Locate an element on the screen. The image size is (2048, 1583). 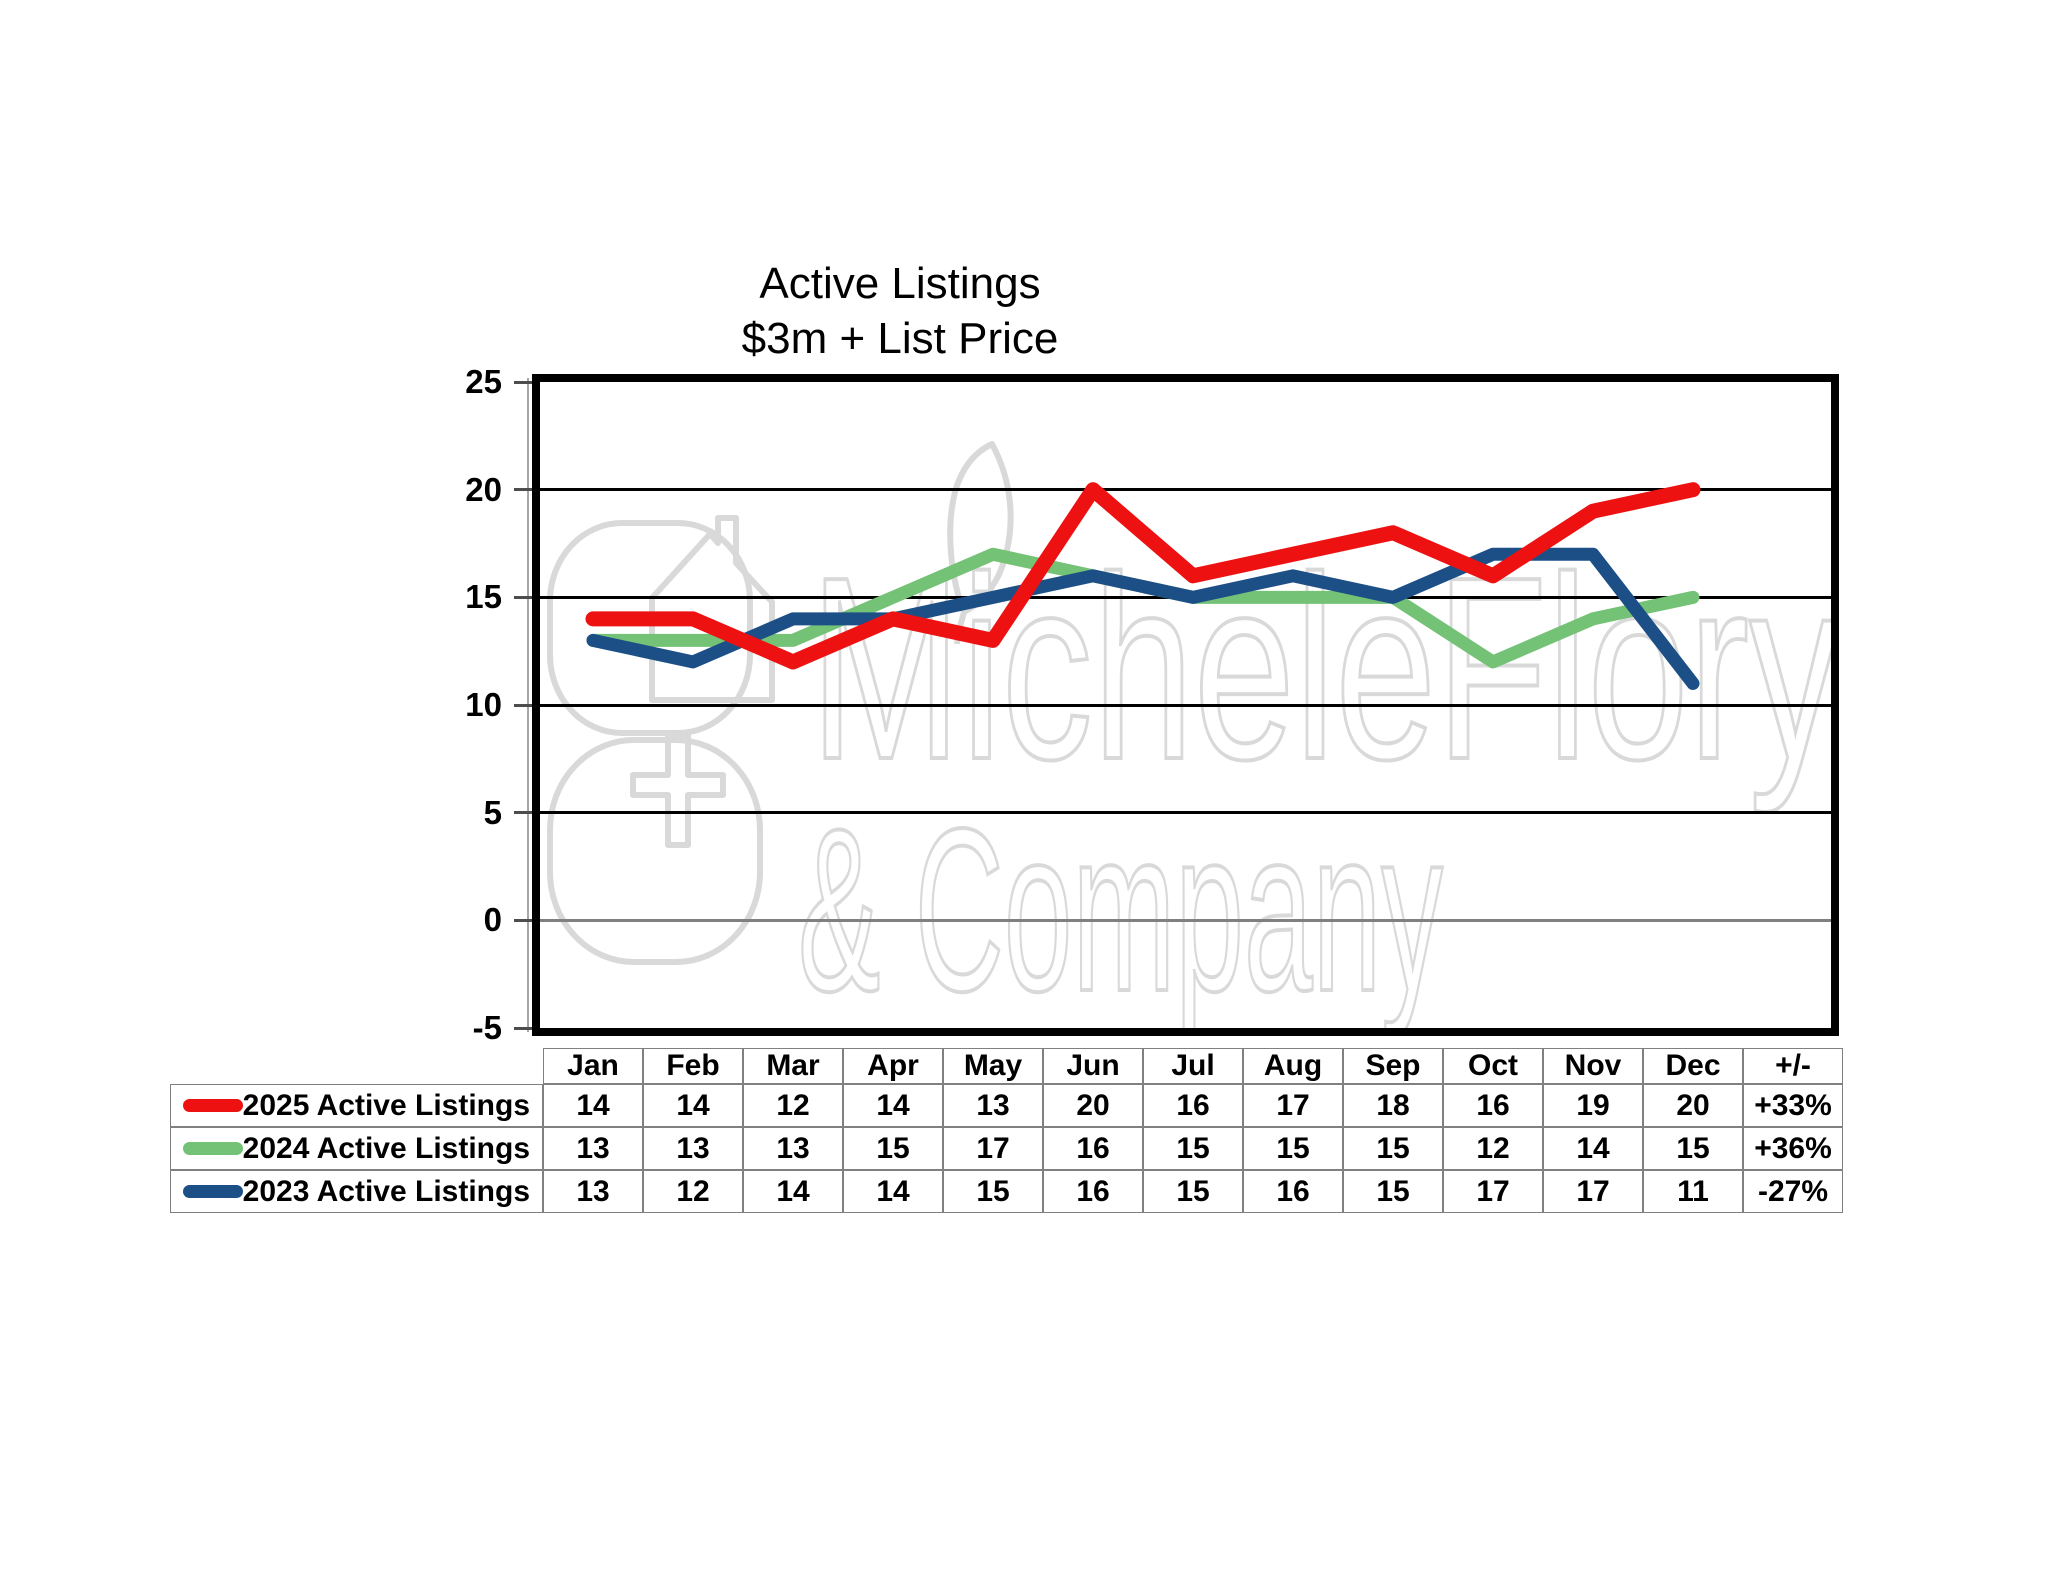
table-value-cell: 11 is located at coordinates (1693, 1191).